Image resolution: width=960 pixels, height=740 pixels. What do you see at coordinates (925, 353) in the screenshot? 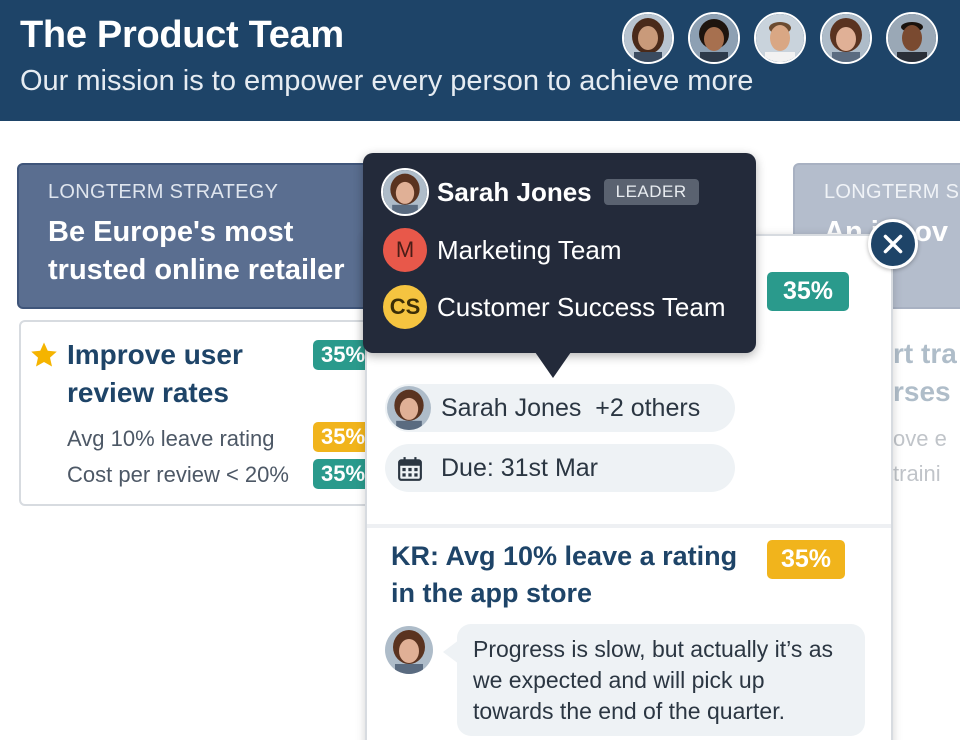
I see `objective-title-fragment: rt tra` at bounding box center [925, 353].